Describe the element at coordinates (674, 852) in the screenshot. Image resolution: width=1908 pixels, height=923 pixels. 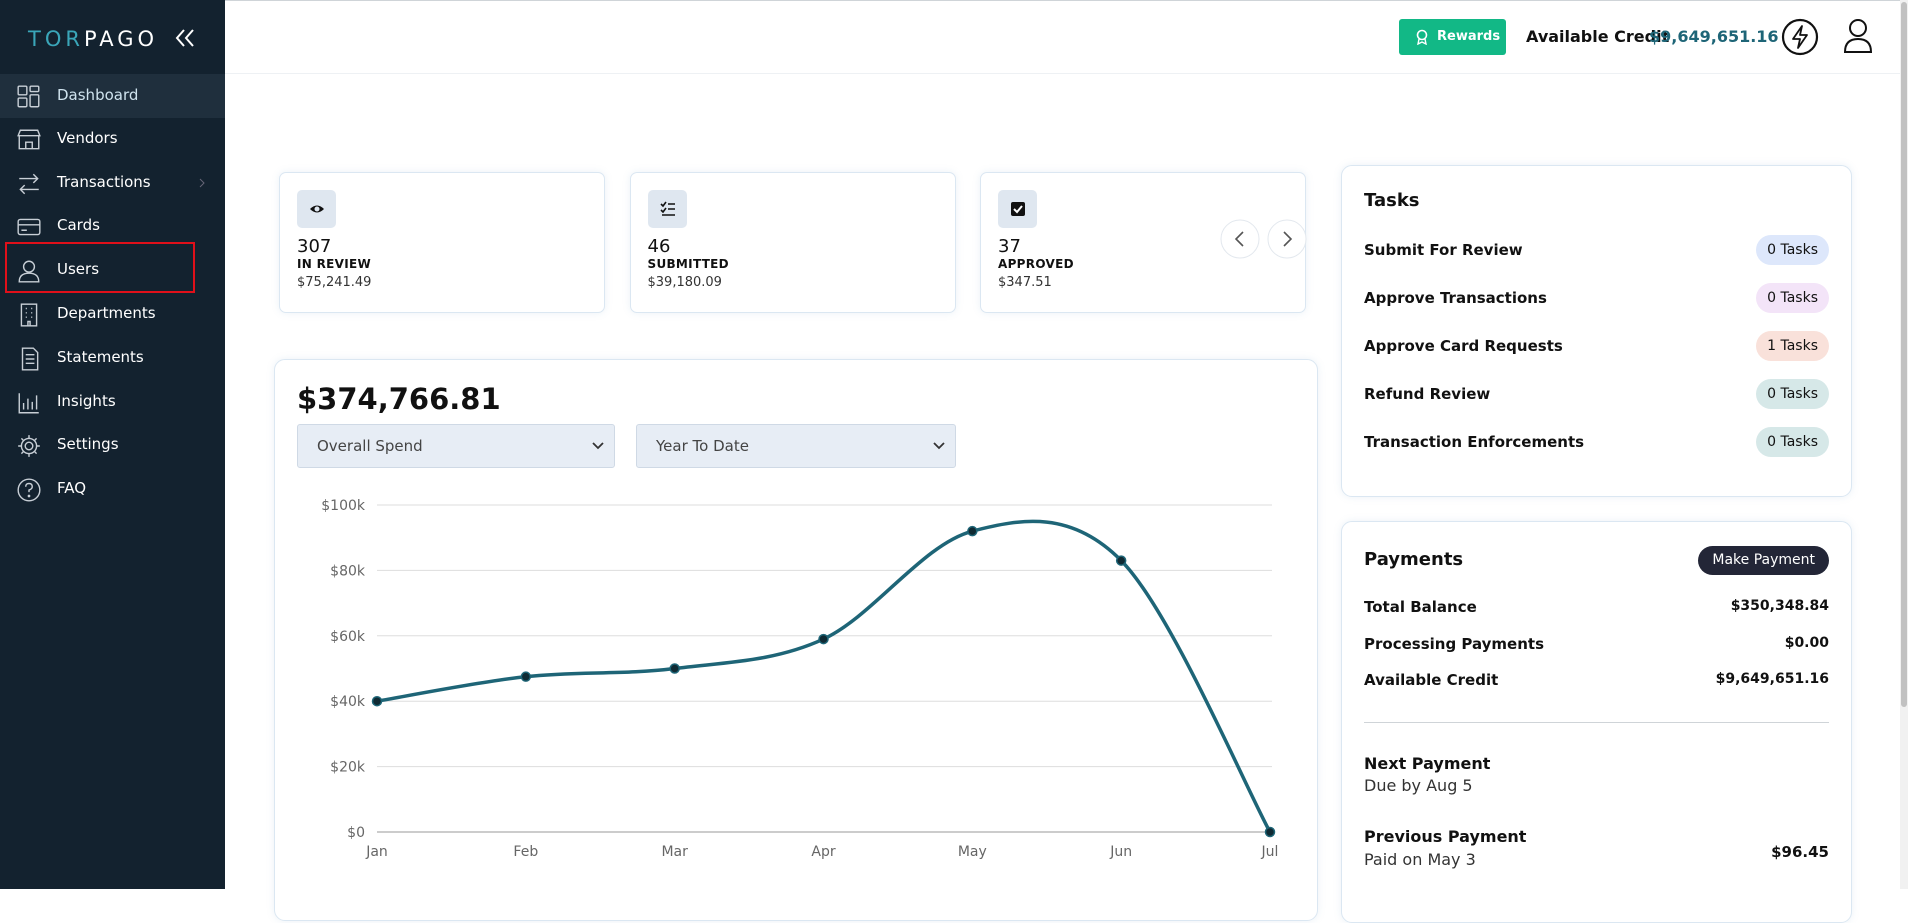
I see `x-tick-label: Mar` at that location.